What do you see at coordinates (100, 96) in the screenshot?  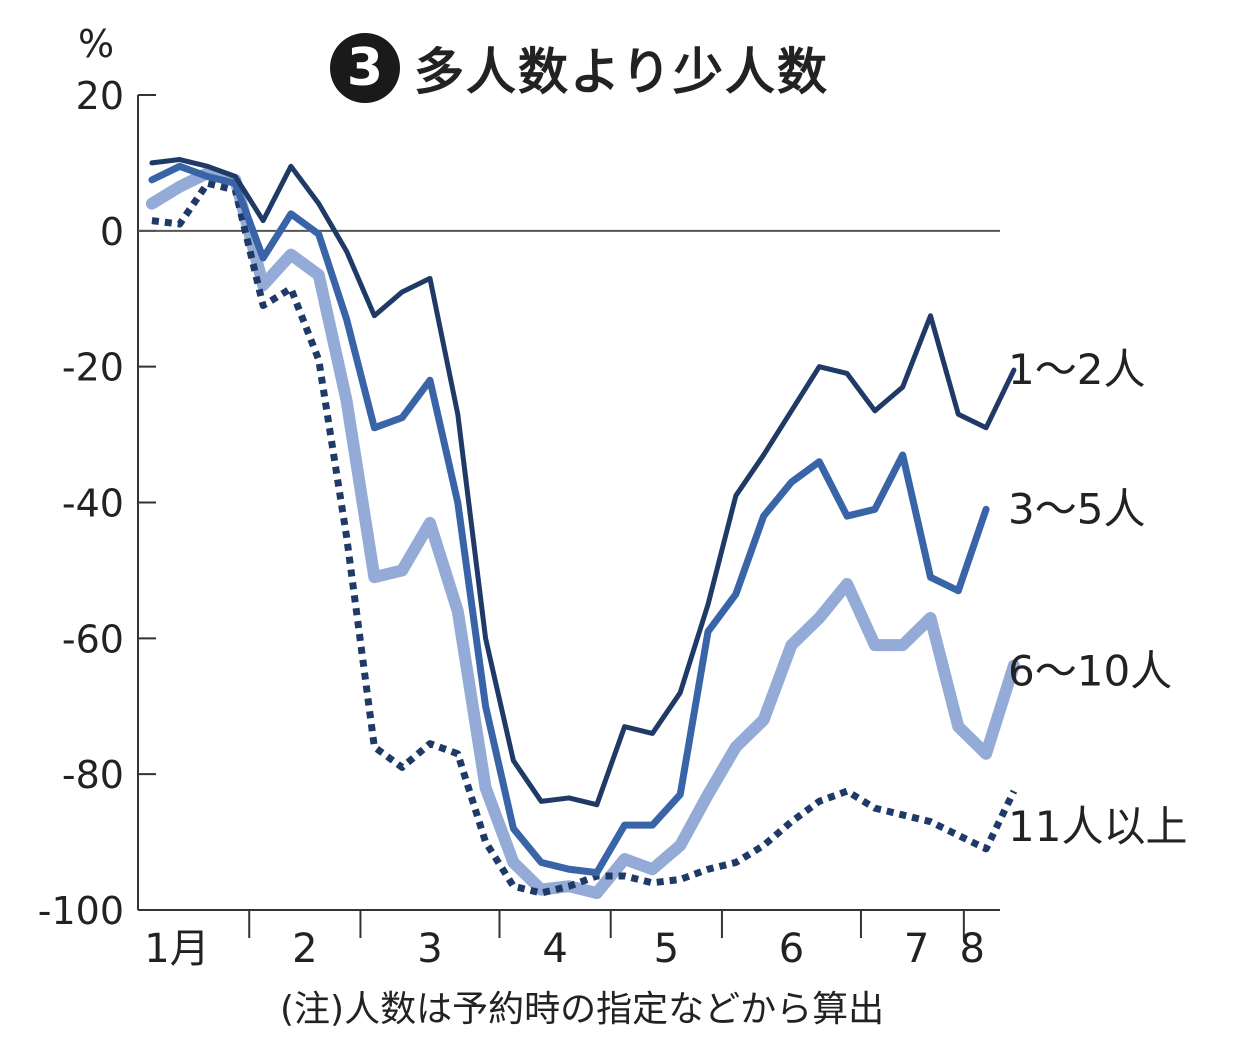 I see `y-tick-label: 20` at bounding box center [100, 96].